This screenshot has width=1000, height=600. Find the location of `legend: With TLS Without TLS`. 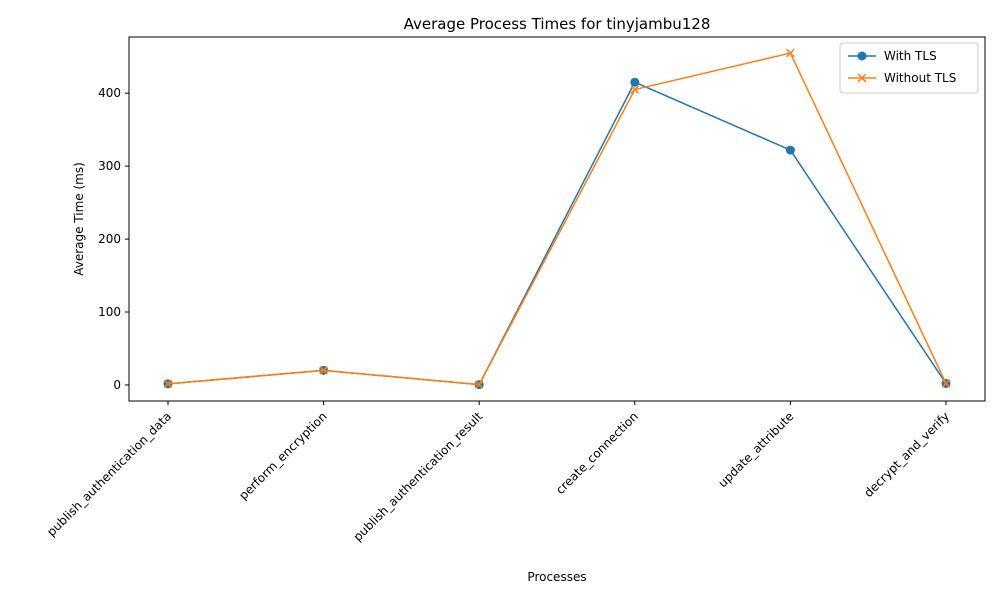

legend: With TLS Without TLS is located at coordinates (909, 68).